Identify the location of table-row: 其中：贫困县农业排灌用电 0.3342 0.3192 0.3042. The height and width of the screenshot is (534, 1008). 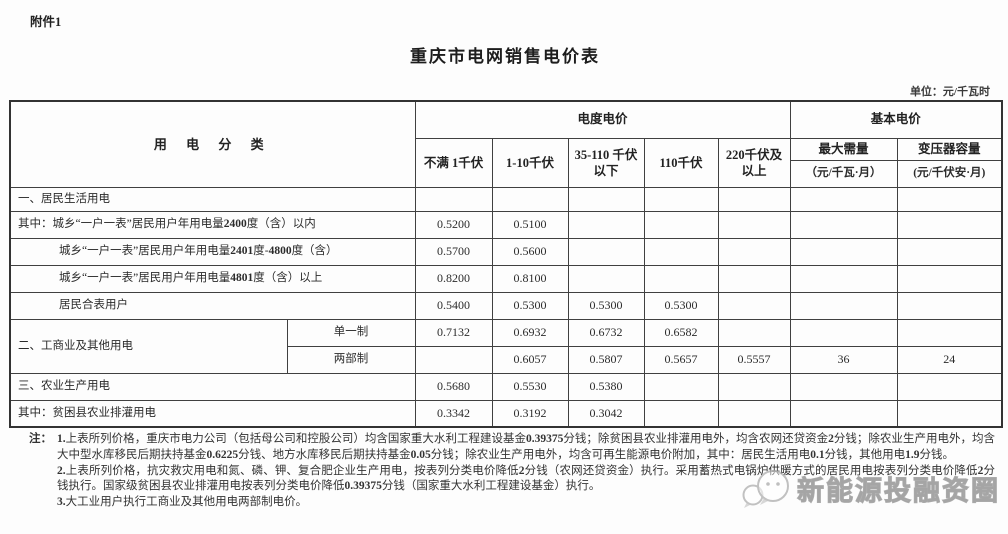
(506, 413).